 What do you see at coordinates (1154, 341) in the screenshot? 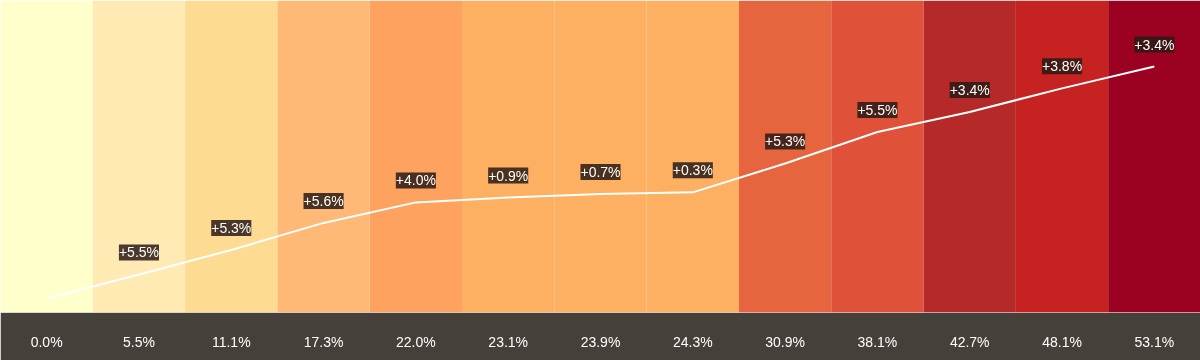
I see `data-label: 53.1%` at bounding box center [1154, 341].